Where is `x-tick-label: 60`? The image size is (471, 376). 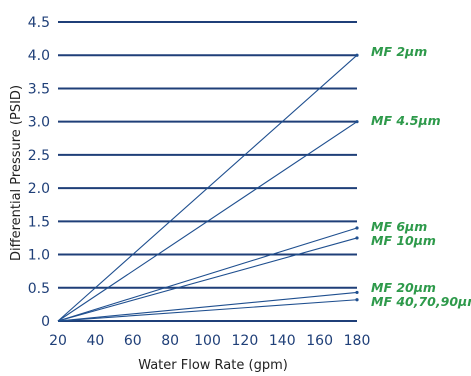
x-tick-label: 60 is located at coordinates (133, 341).